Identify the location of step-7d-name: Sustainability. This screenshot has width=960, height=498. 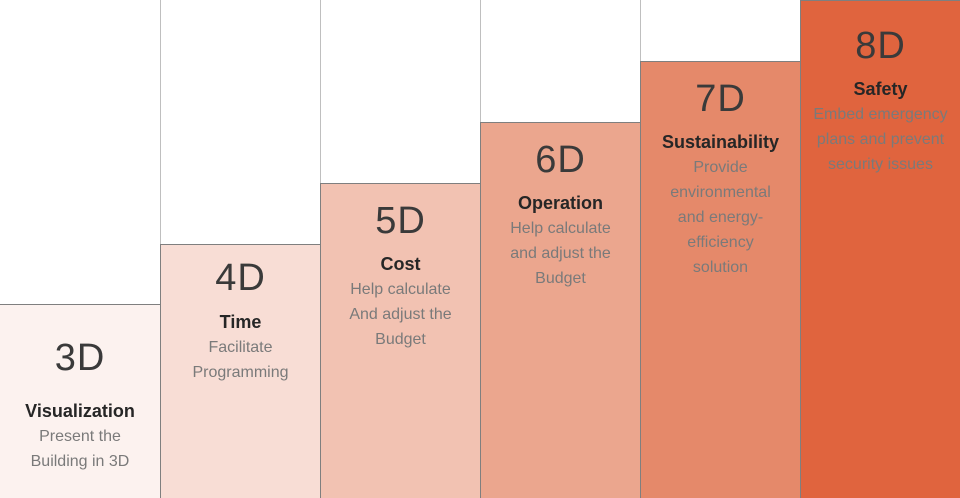
(720, 142).